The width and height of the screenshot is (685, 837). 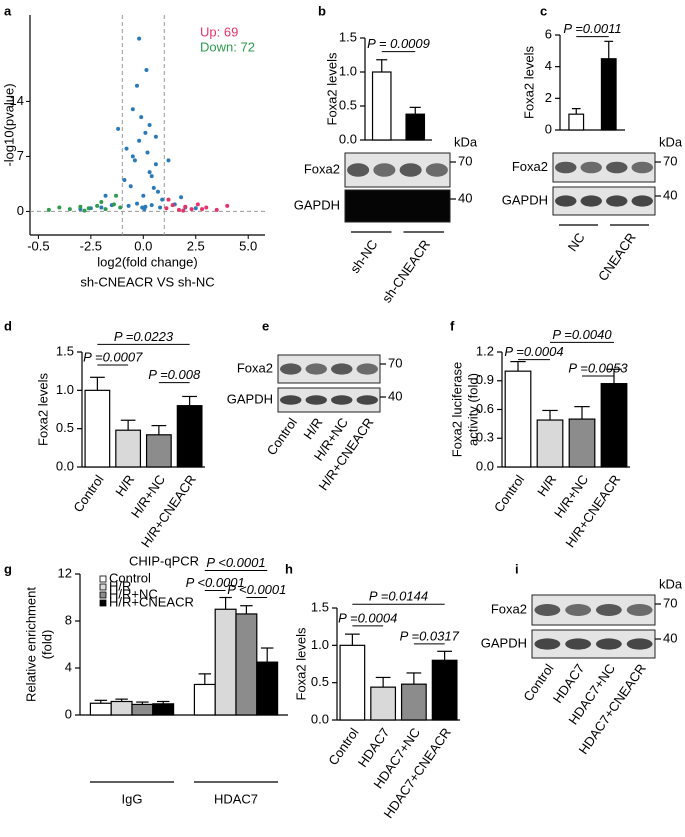 What do you see at coordinates (517, 568) in the screenshot?
I see `panel-label: i` at bounding box center [517, 568].